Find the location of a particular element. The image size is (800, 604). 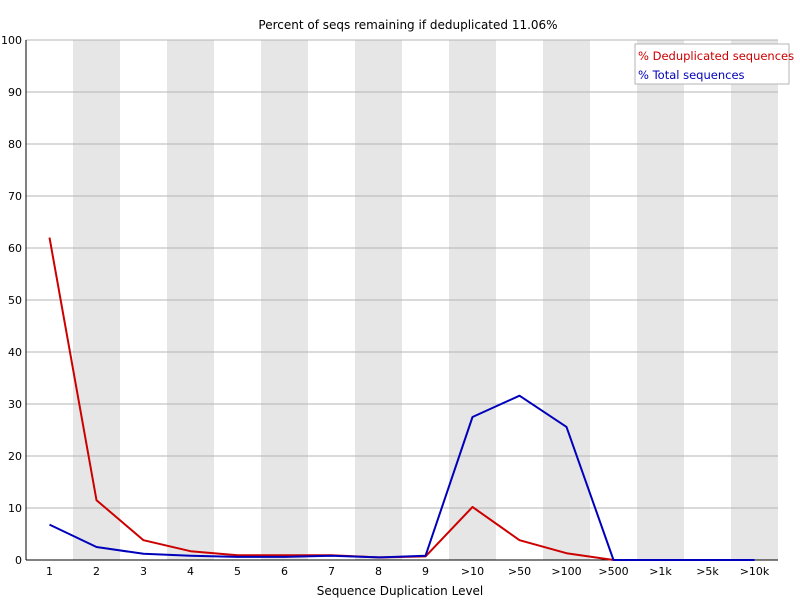

x-axis-label: Sequence Duplication Level is located at coordinates (400, 591).